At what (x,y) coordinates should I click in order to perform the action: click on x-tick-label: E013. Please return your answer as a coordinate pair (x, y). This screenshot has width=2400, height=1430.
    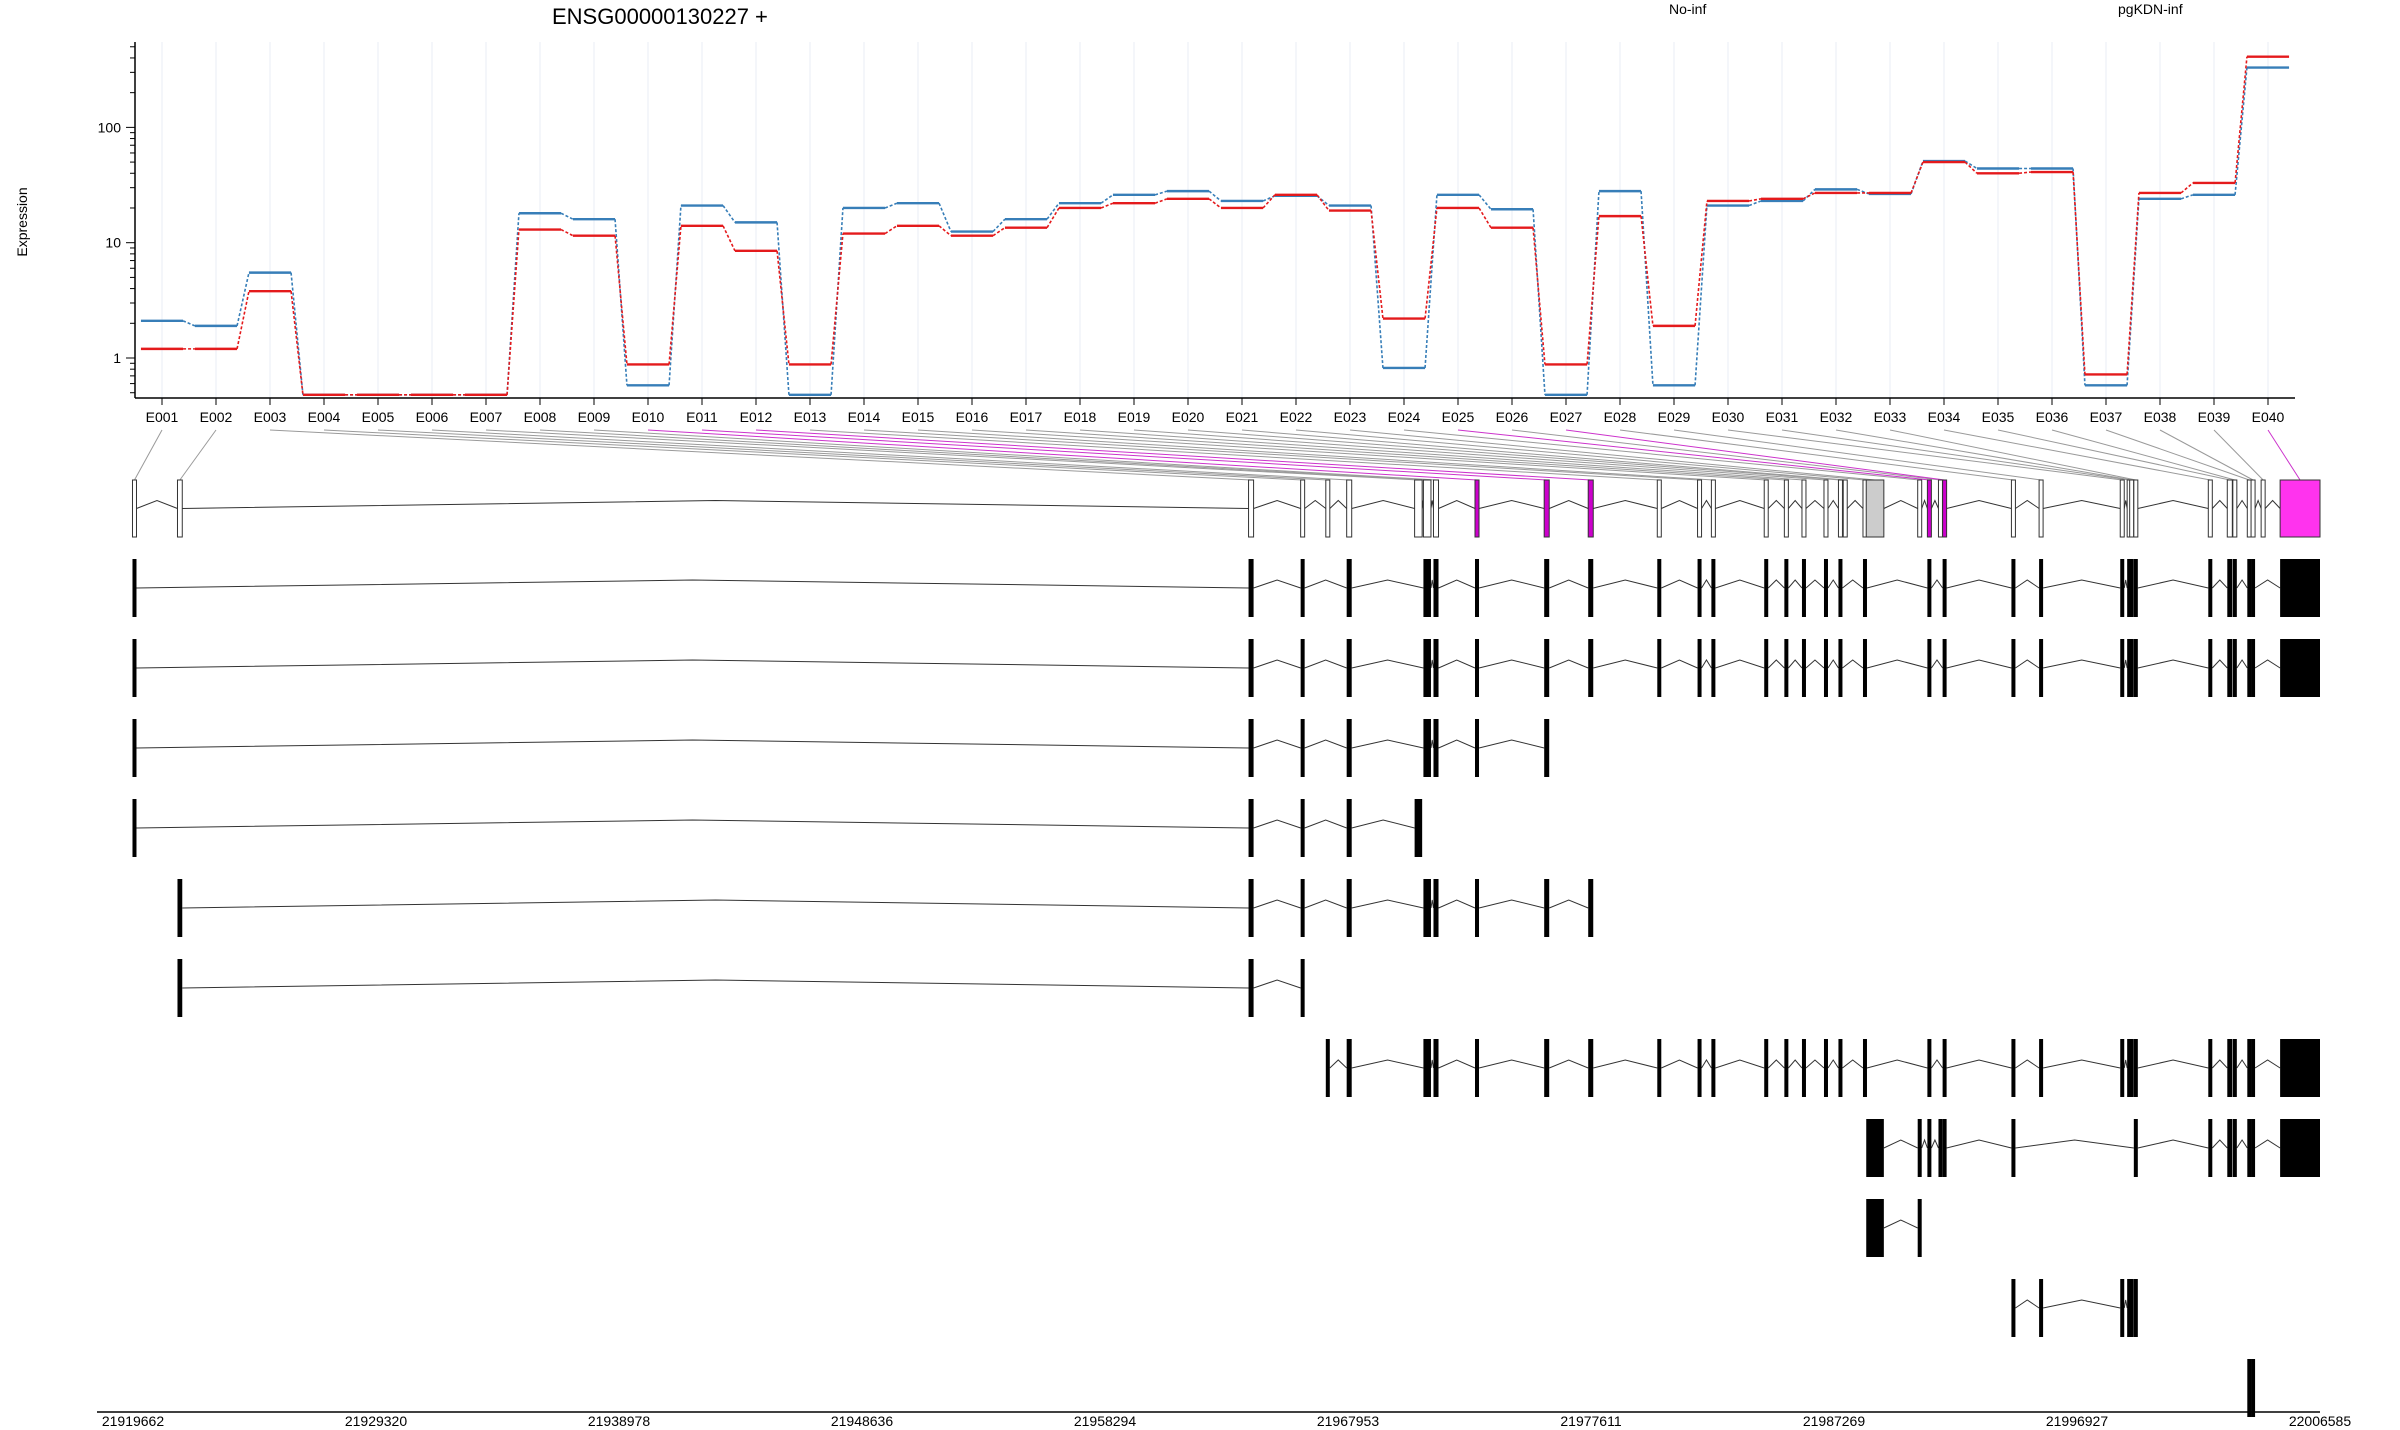
    Looking at the image, I should click on (810, 417).